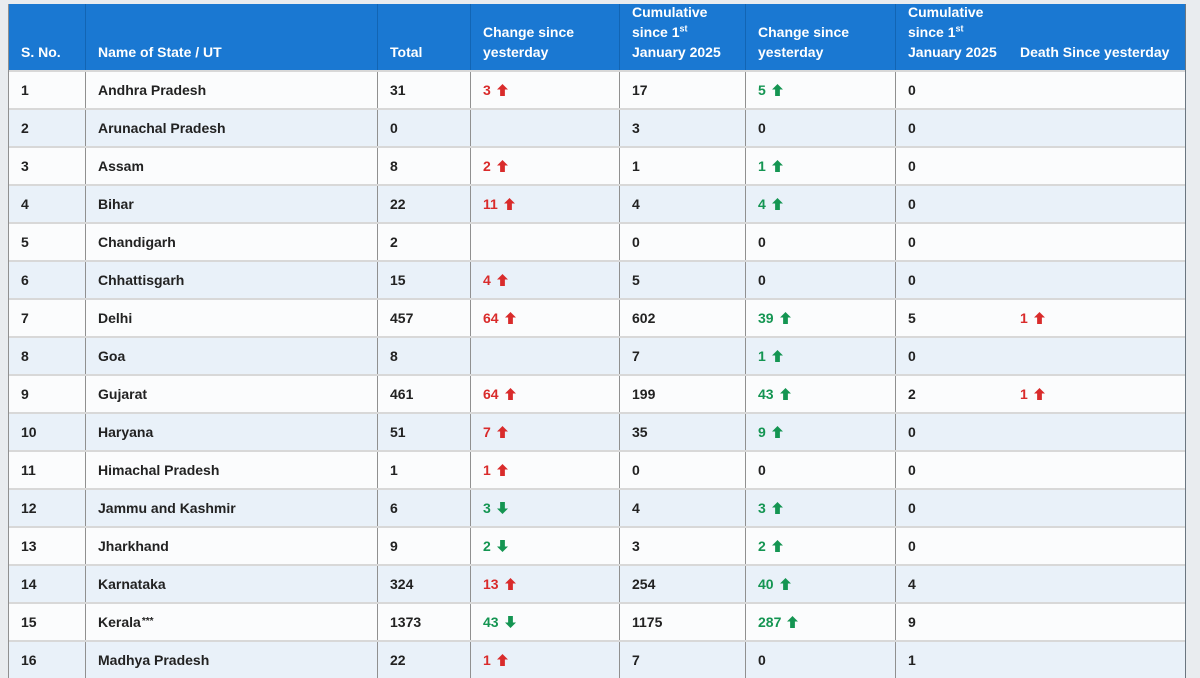 Image resolution: width=1200 pixels, height=678 pixels. I want to click on cell-state-name: Andhra Pradesh, so click(232, 90).